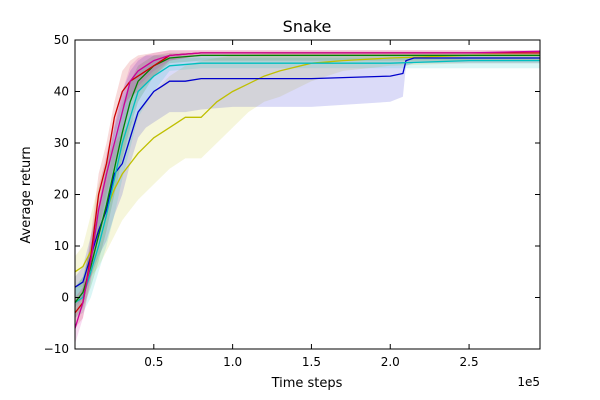 This screenshot has width=600, height=400. What do you see at coordinates (61, 246) in the screenshot?
I see `y-tick-label: 10` at bounding box center [61, 246].